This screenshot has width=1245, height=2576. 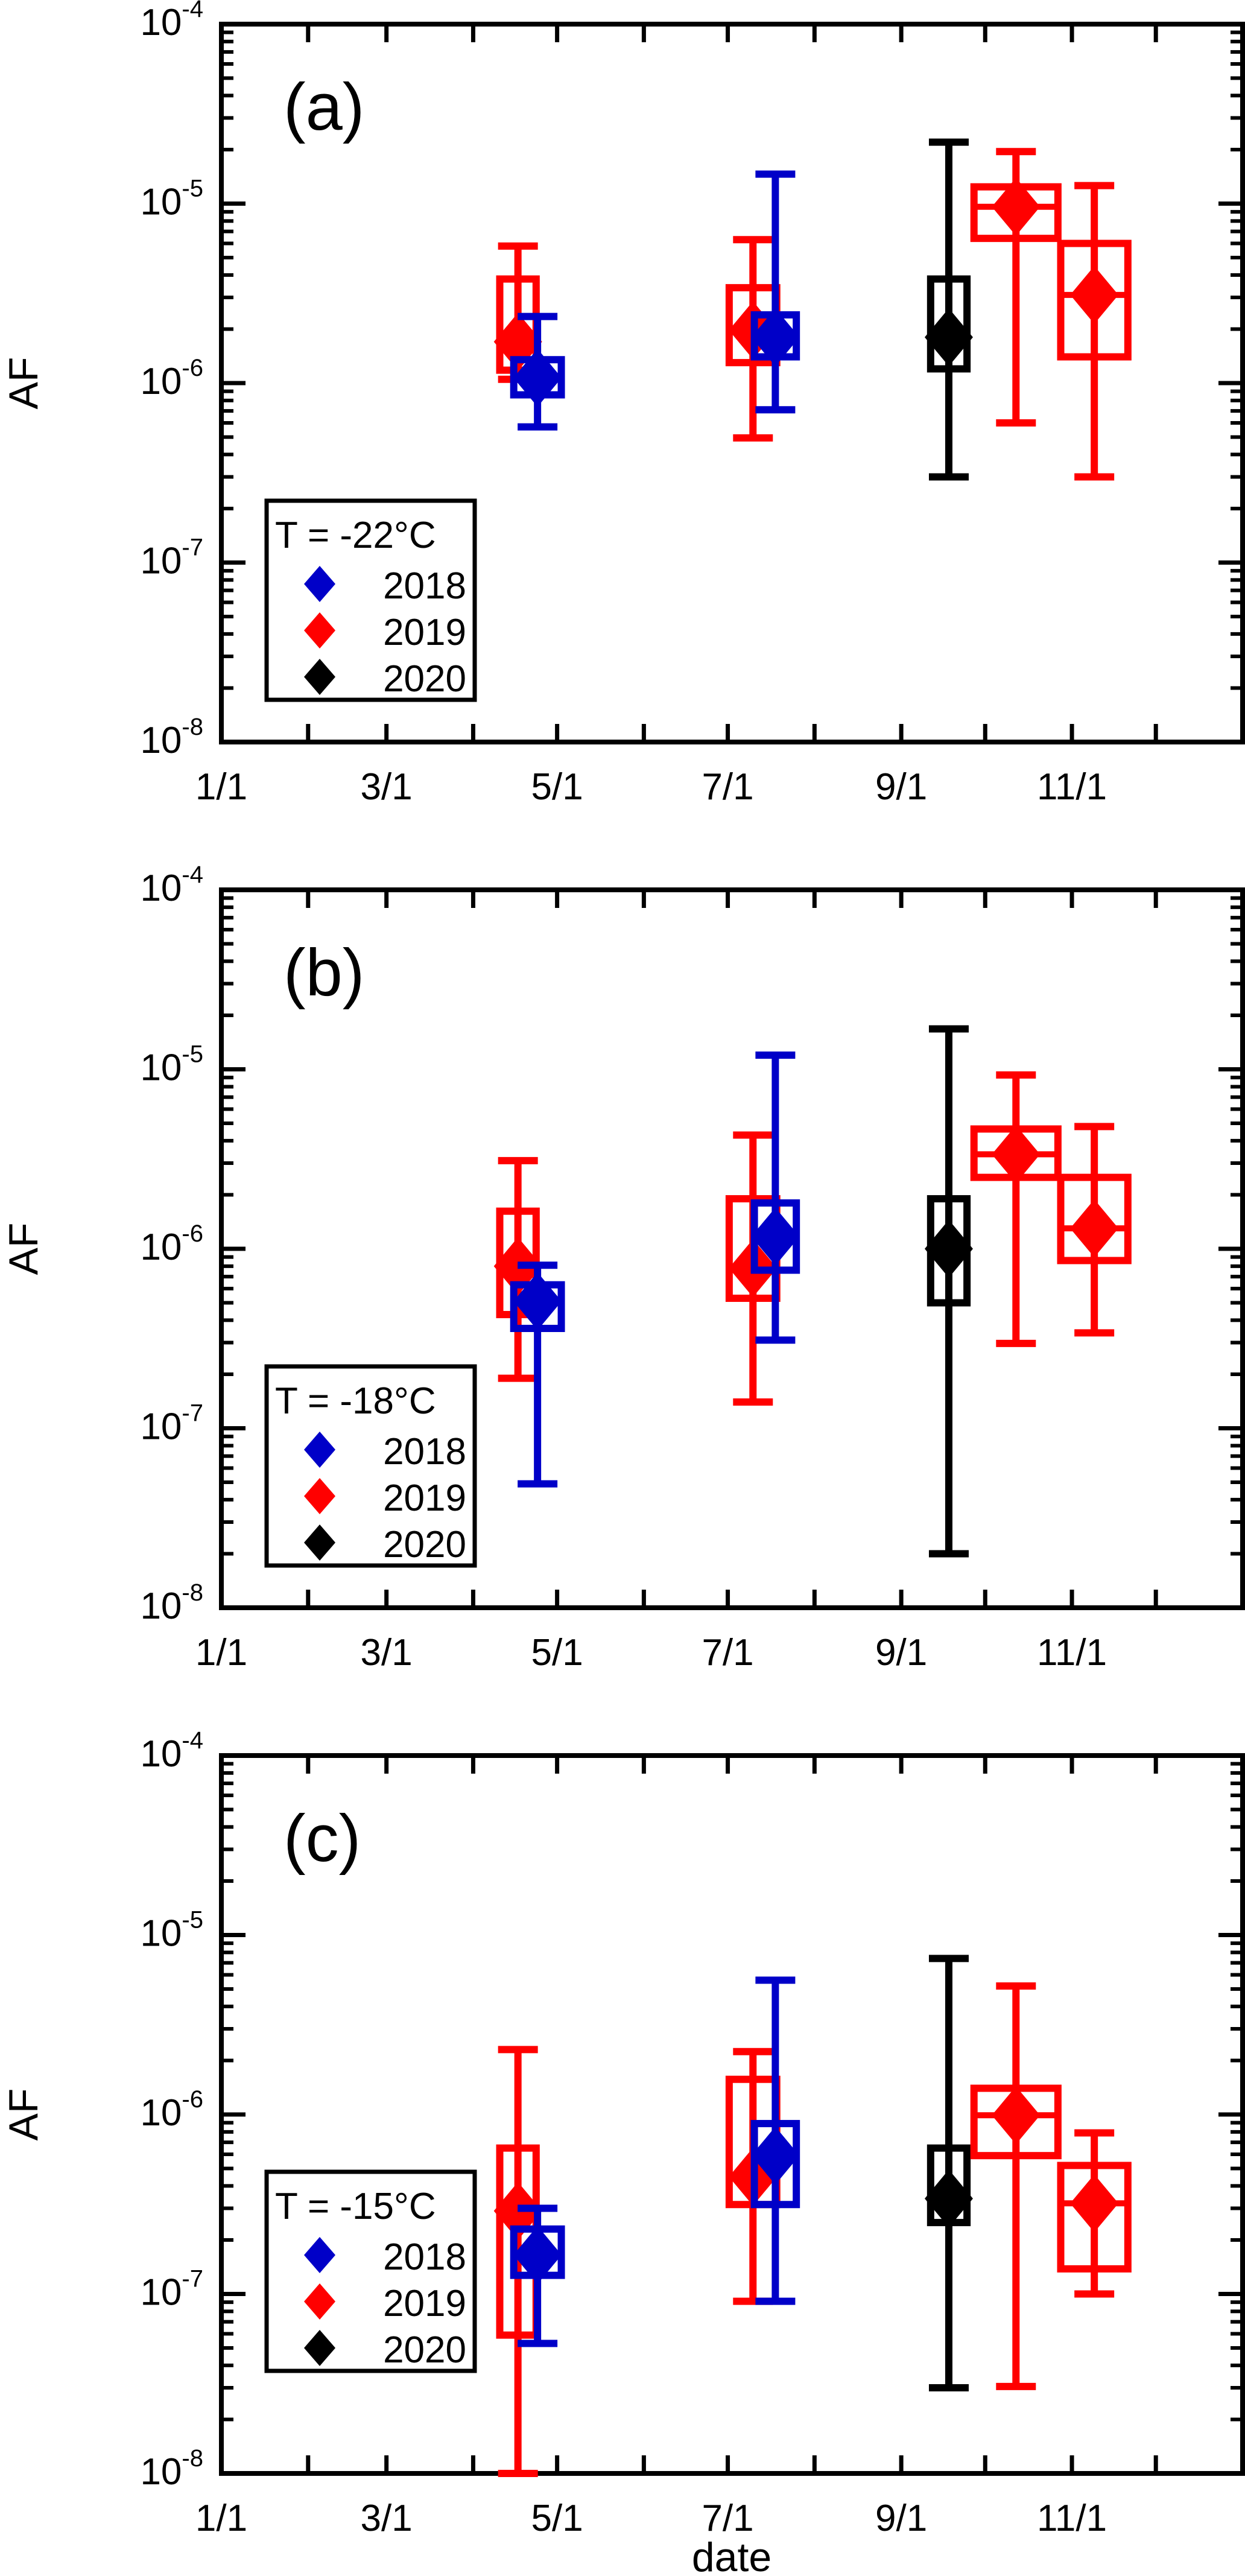 What do you see at coordinates (324, 973) in the screenshot?
I see `panel-label: (b)` at bounding box center [324, 973].